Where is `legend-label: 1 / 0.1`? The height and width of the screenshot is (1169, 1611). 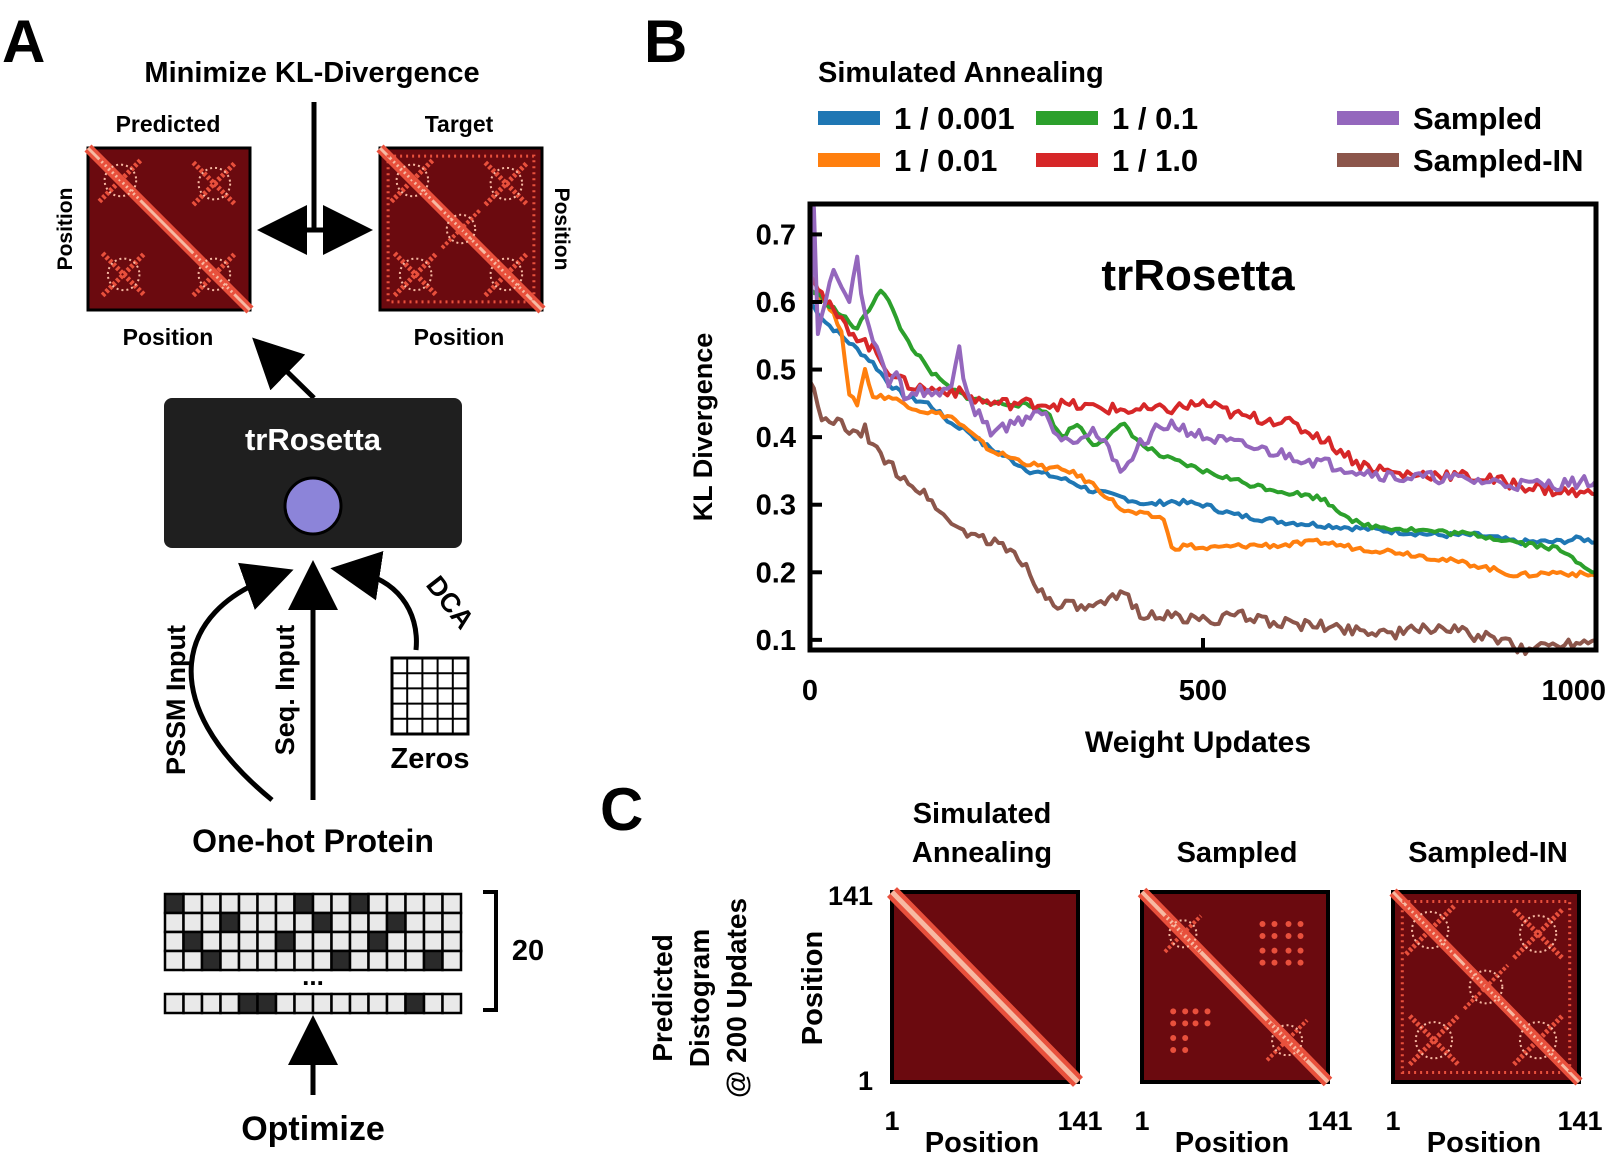
legend-label: 1 / 0.1 is located at coordinates (1155, 118).